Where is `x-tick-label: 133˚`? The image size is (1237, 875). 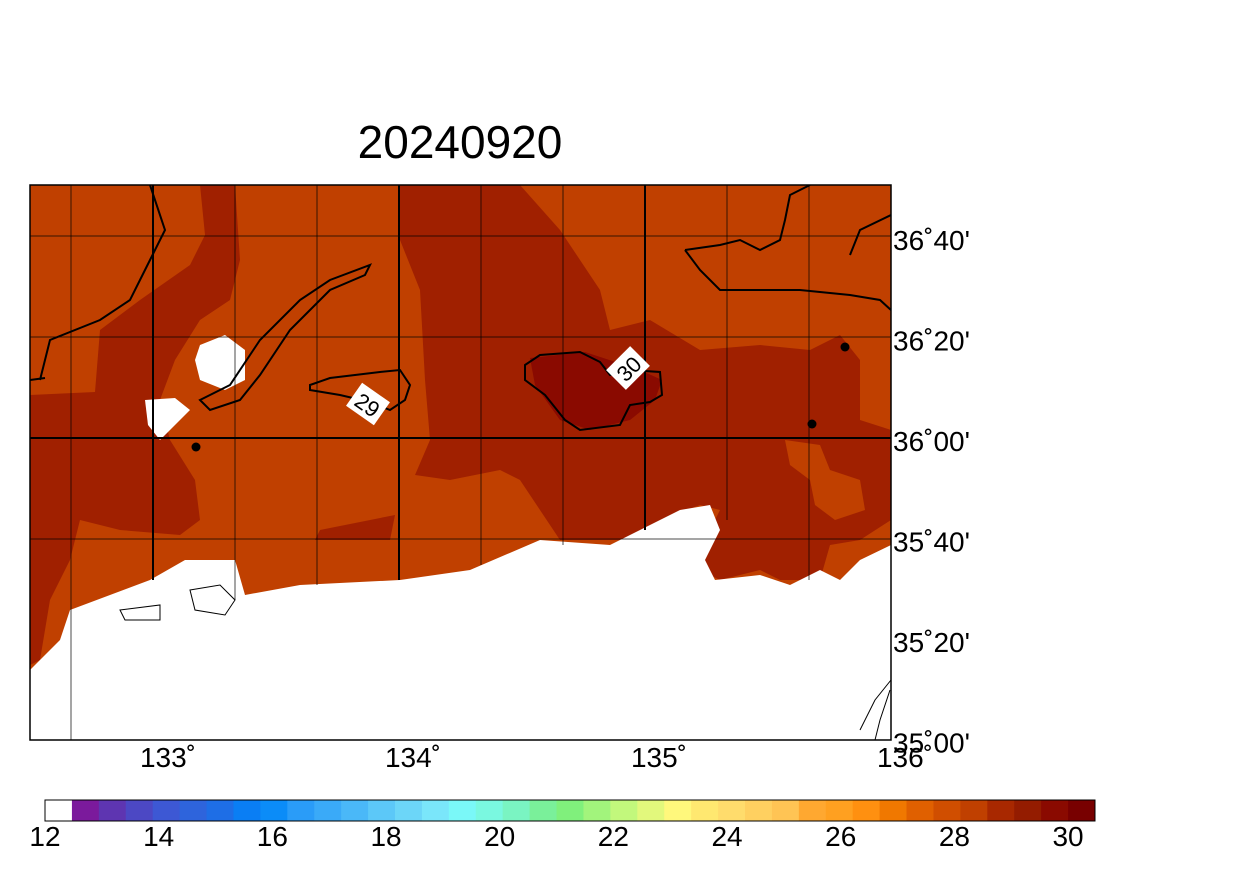 x-tick-label: 133˚ is located at coordinates (168, 757).